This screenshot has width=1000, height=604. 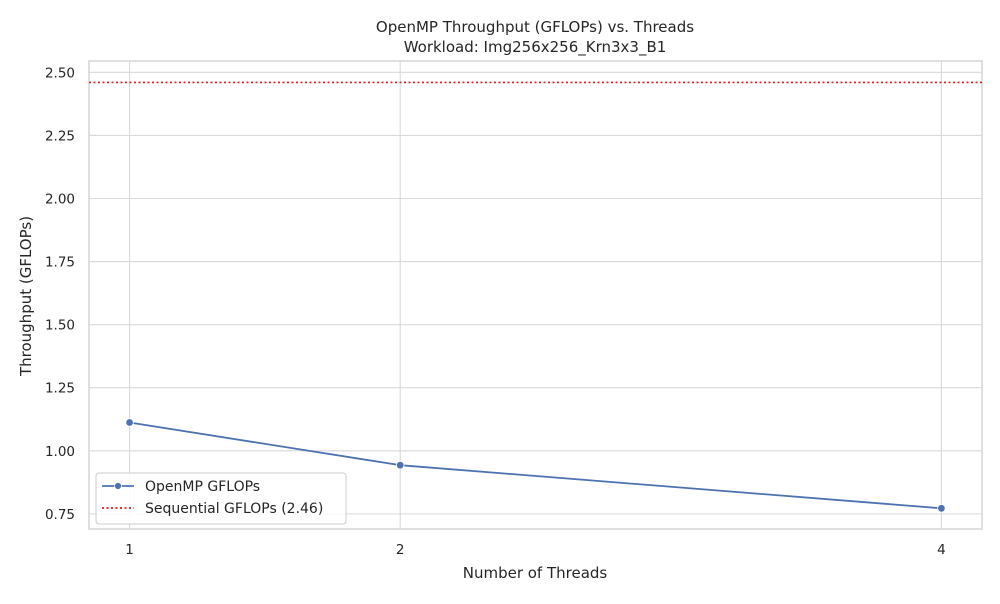 What do you see at coordinates (400, 550) in the screenshot?
I see `x-tick-label: 2` at bounding box center [400, 550].